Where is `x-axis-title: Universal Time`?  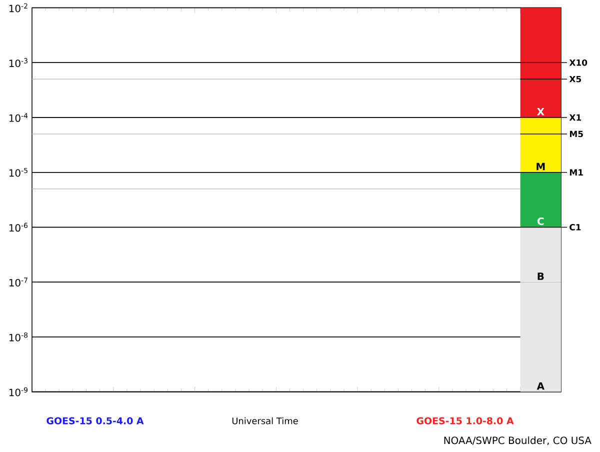 x-axis-title: Universal Time is located at coordinates (265, 420).